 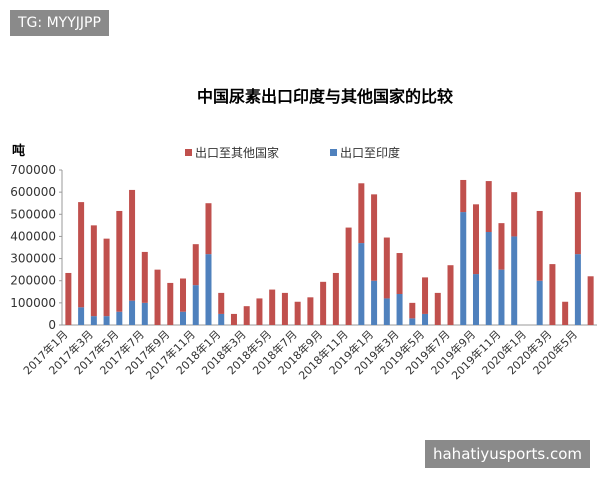 I want to click on y-tick-label: 200000, so click(x=33, y=281).